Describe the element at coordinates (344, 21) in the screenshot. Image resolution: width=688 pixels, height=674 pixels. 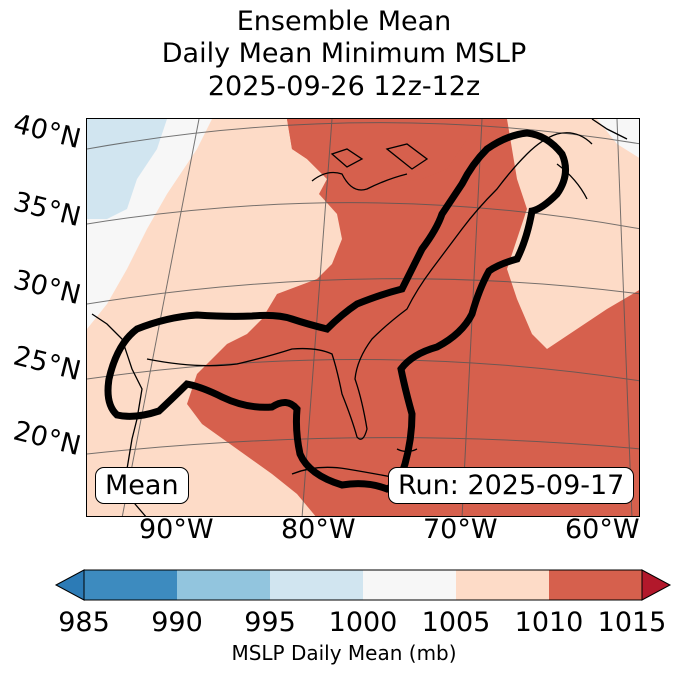
I see `title-line-1: Ensemble Mean` at that location.